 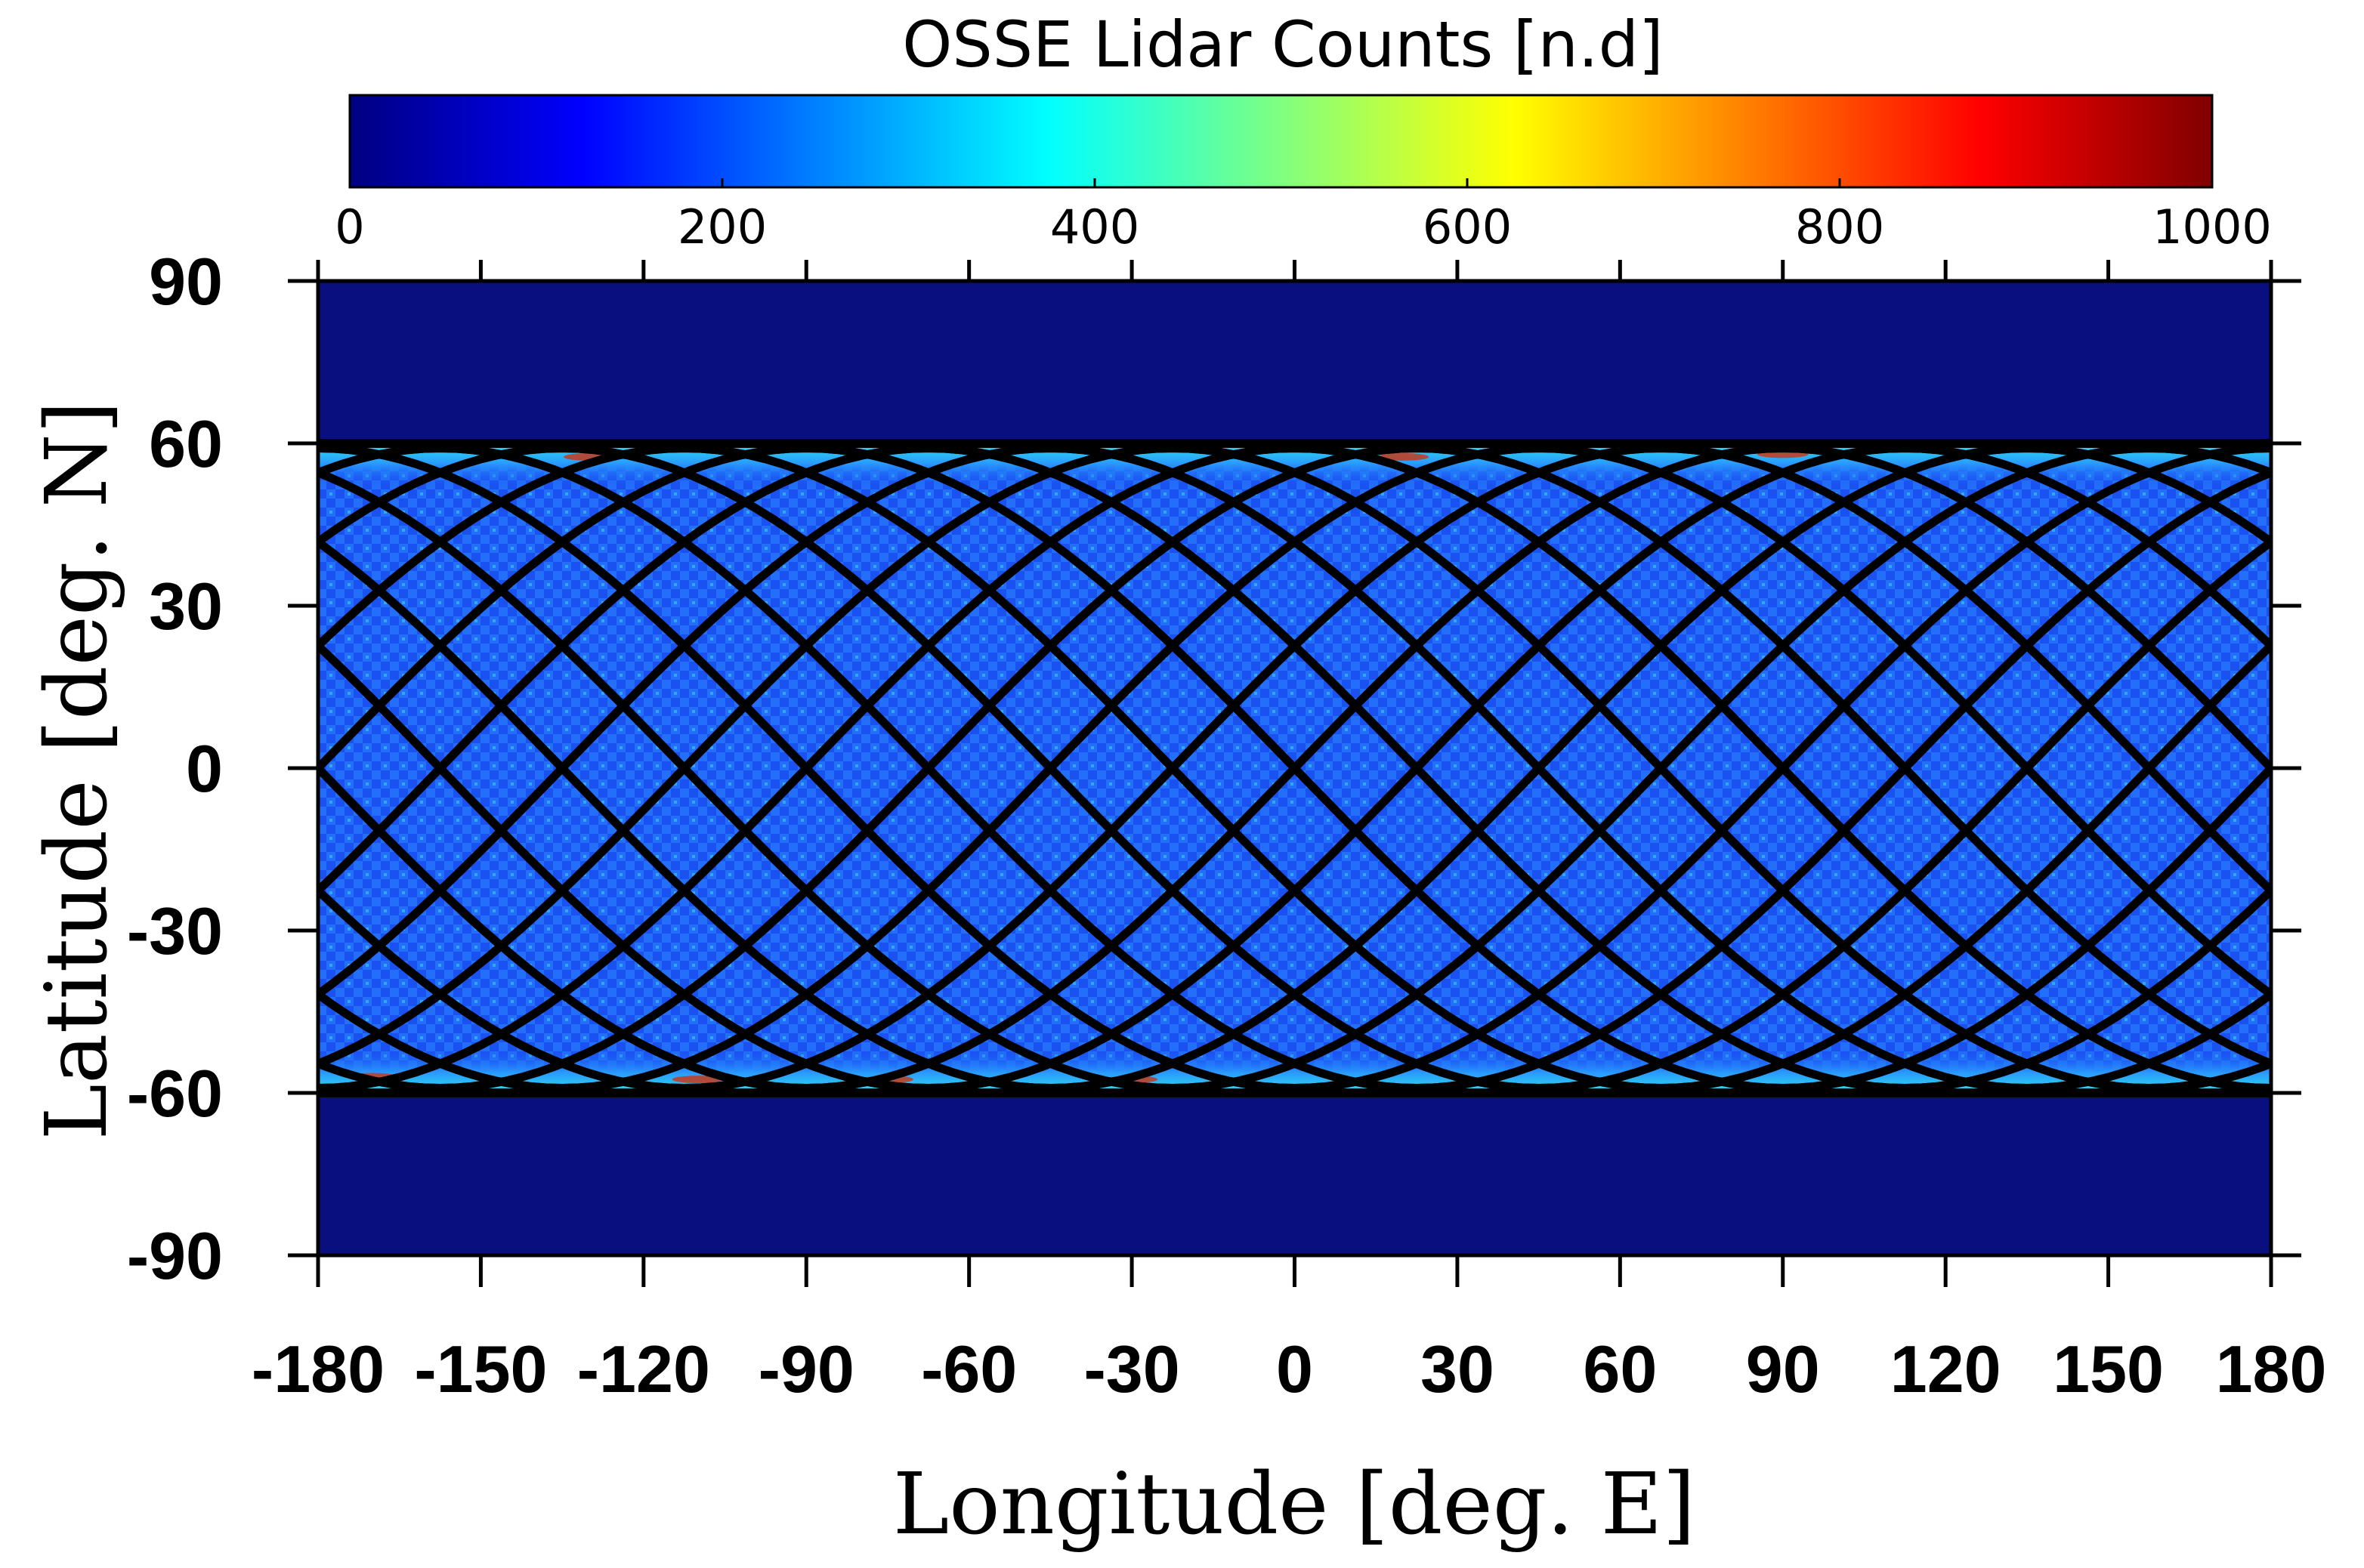 I want to click on y-tick-label: 30, so click(x=186, y=606).